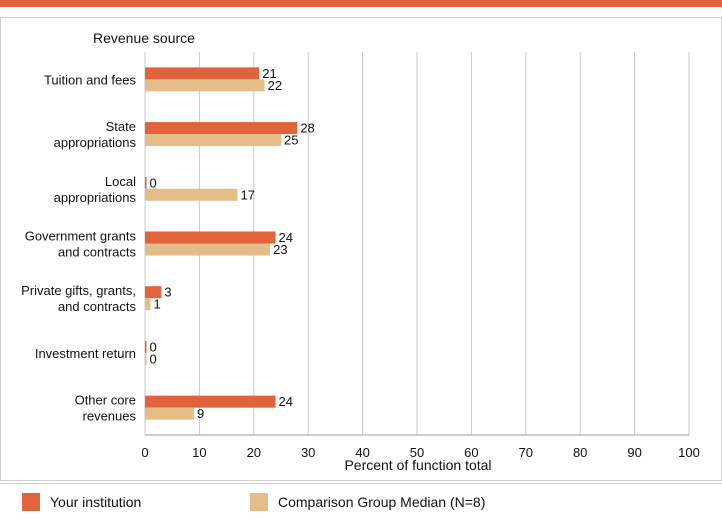  I want to click on value-label-comparison-4: 1, so click(156, 304).